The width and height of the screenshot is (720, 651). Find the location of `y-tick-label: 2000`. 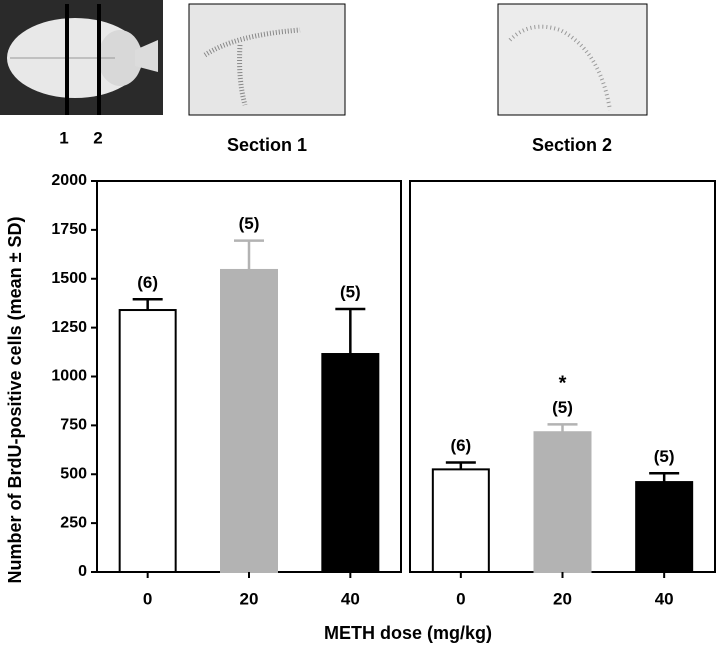

y-tick-label: 2000 is located at coordinates (69, 180).